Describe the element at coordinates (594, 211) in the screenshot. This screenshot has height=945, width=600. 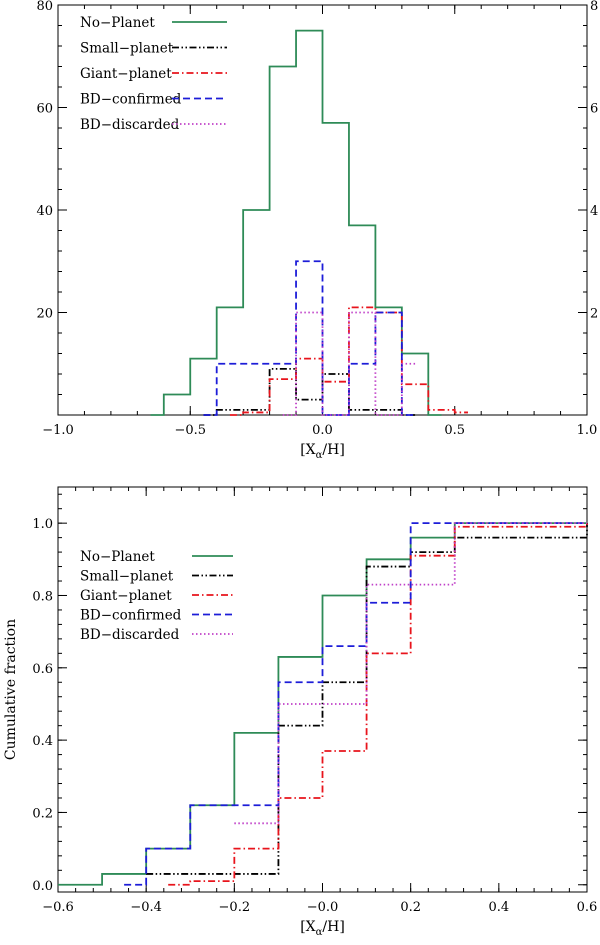
I see `y-right-tick-label: 4` at that location.